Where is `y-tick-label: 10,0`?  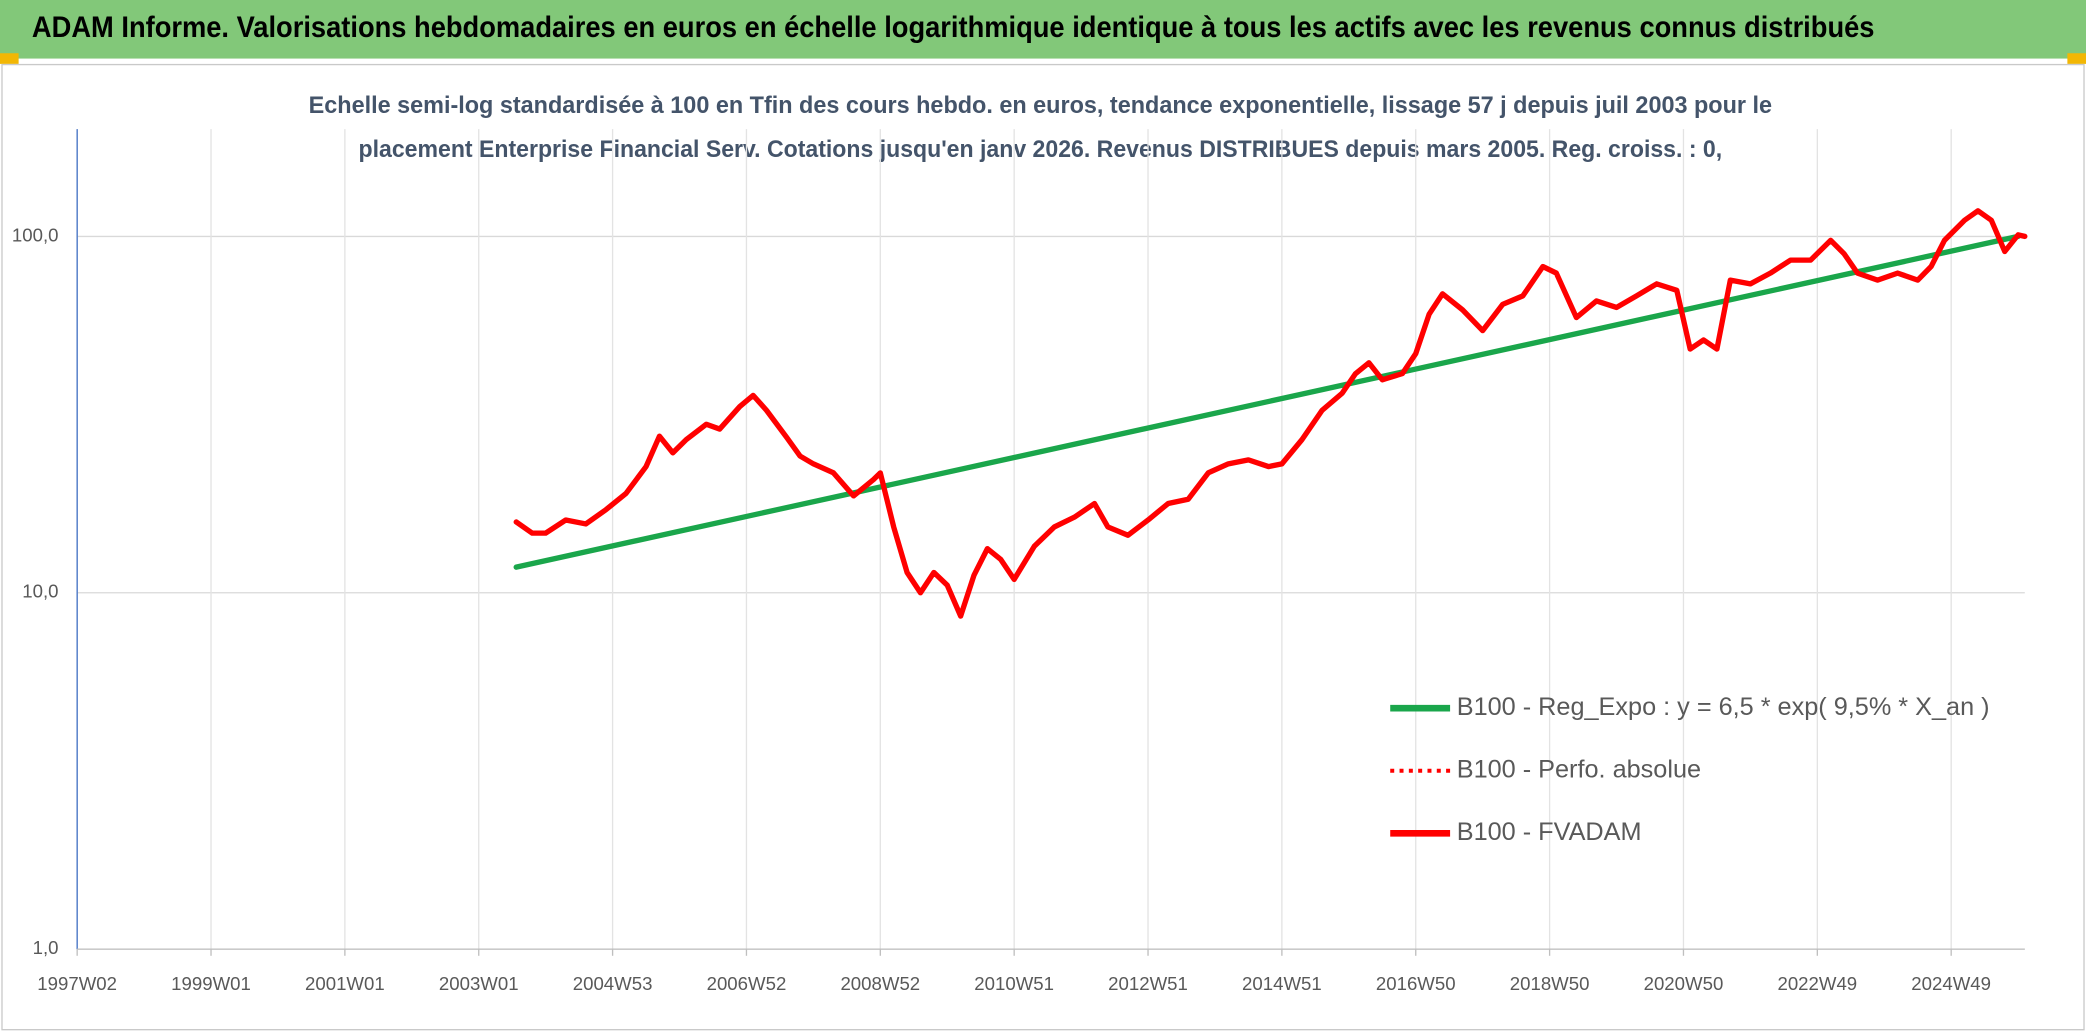 y-tick-label: 10,0 is located at coordinates (40, 591).